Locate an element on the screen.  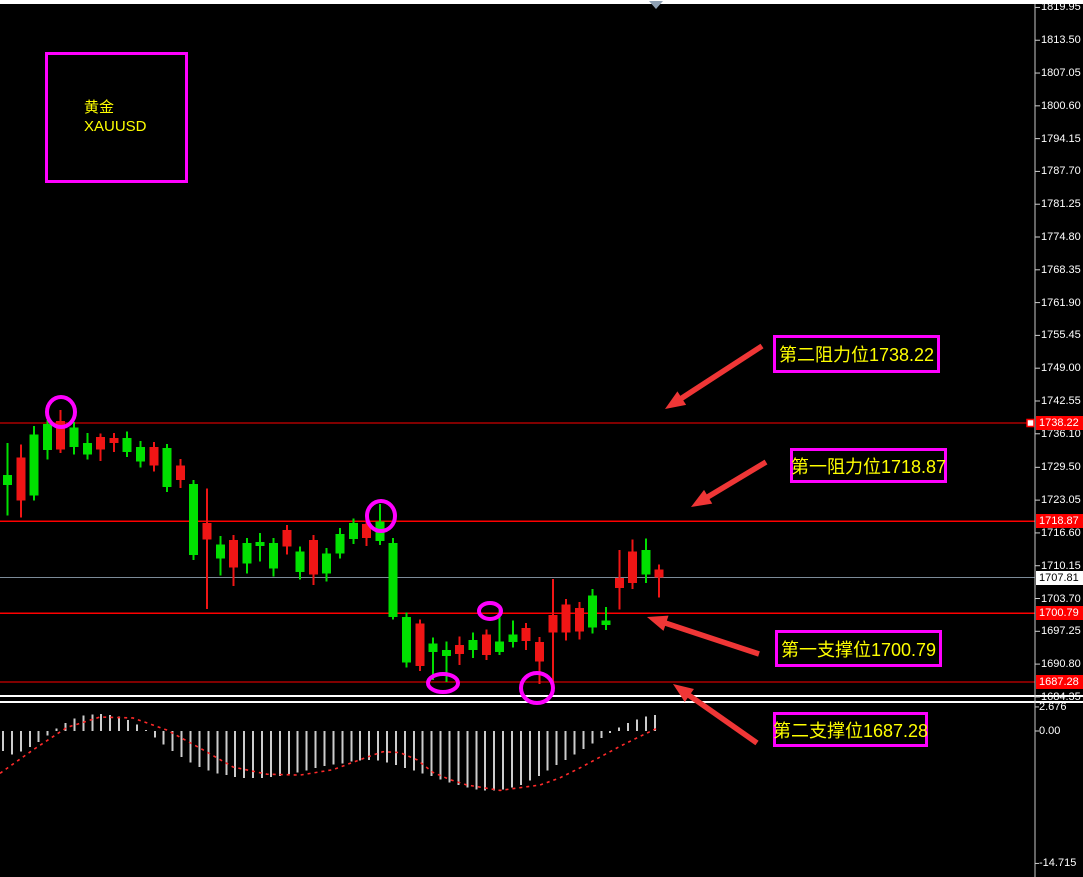
annotation-resistance-1: 第一阻力位1718.87 is located at coordinates (868, 465).